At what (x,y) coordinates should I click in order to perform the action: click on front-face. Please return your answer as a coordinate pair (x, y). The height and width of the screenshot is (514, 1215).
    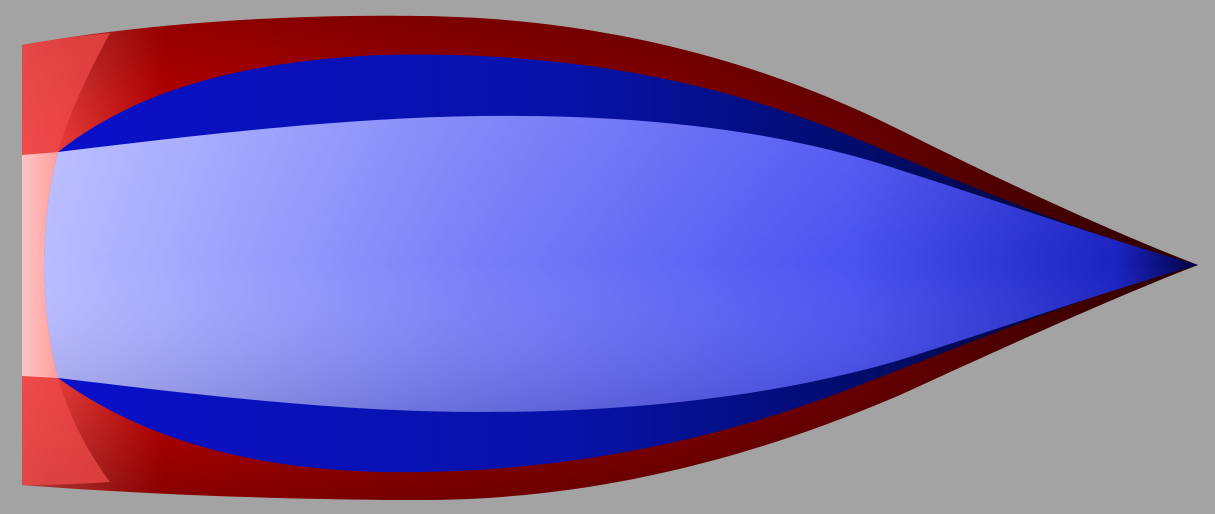
    Looking at the image, I should click on (40, 265).